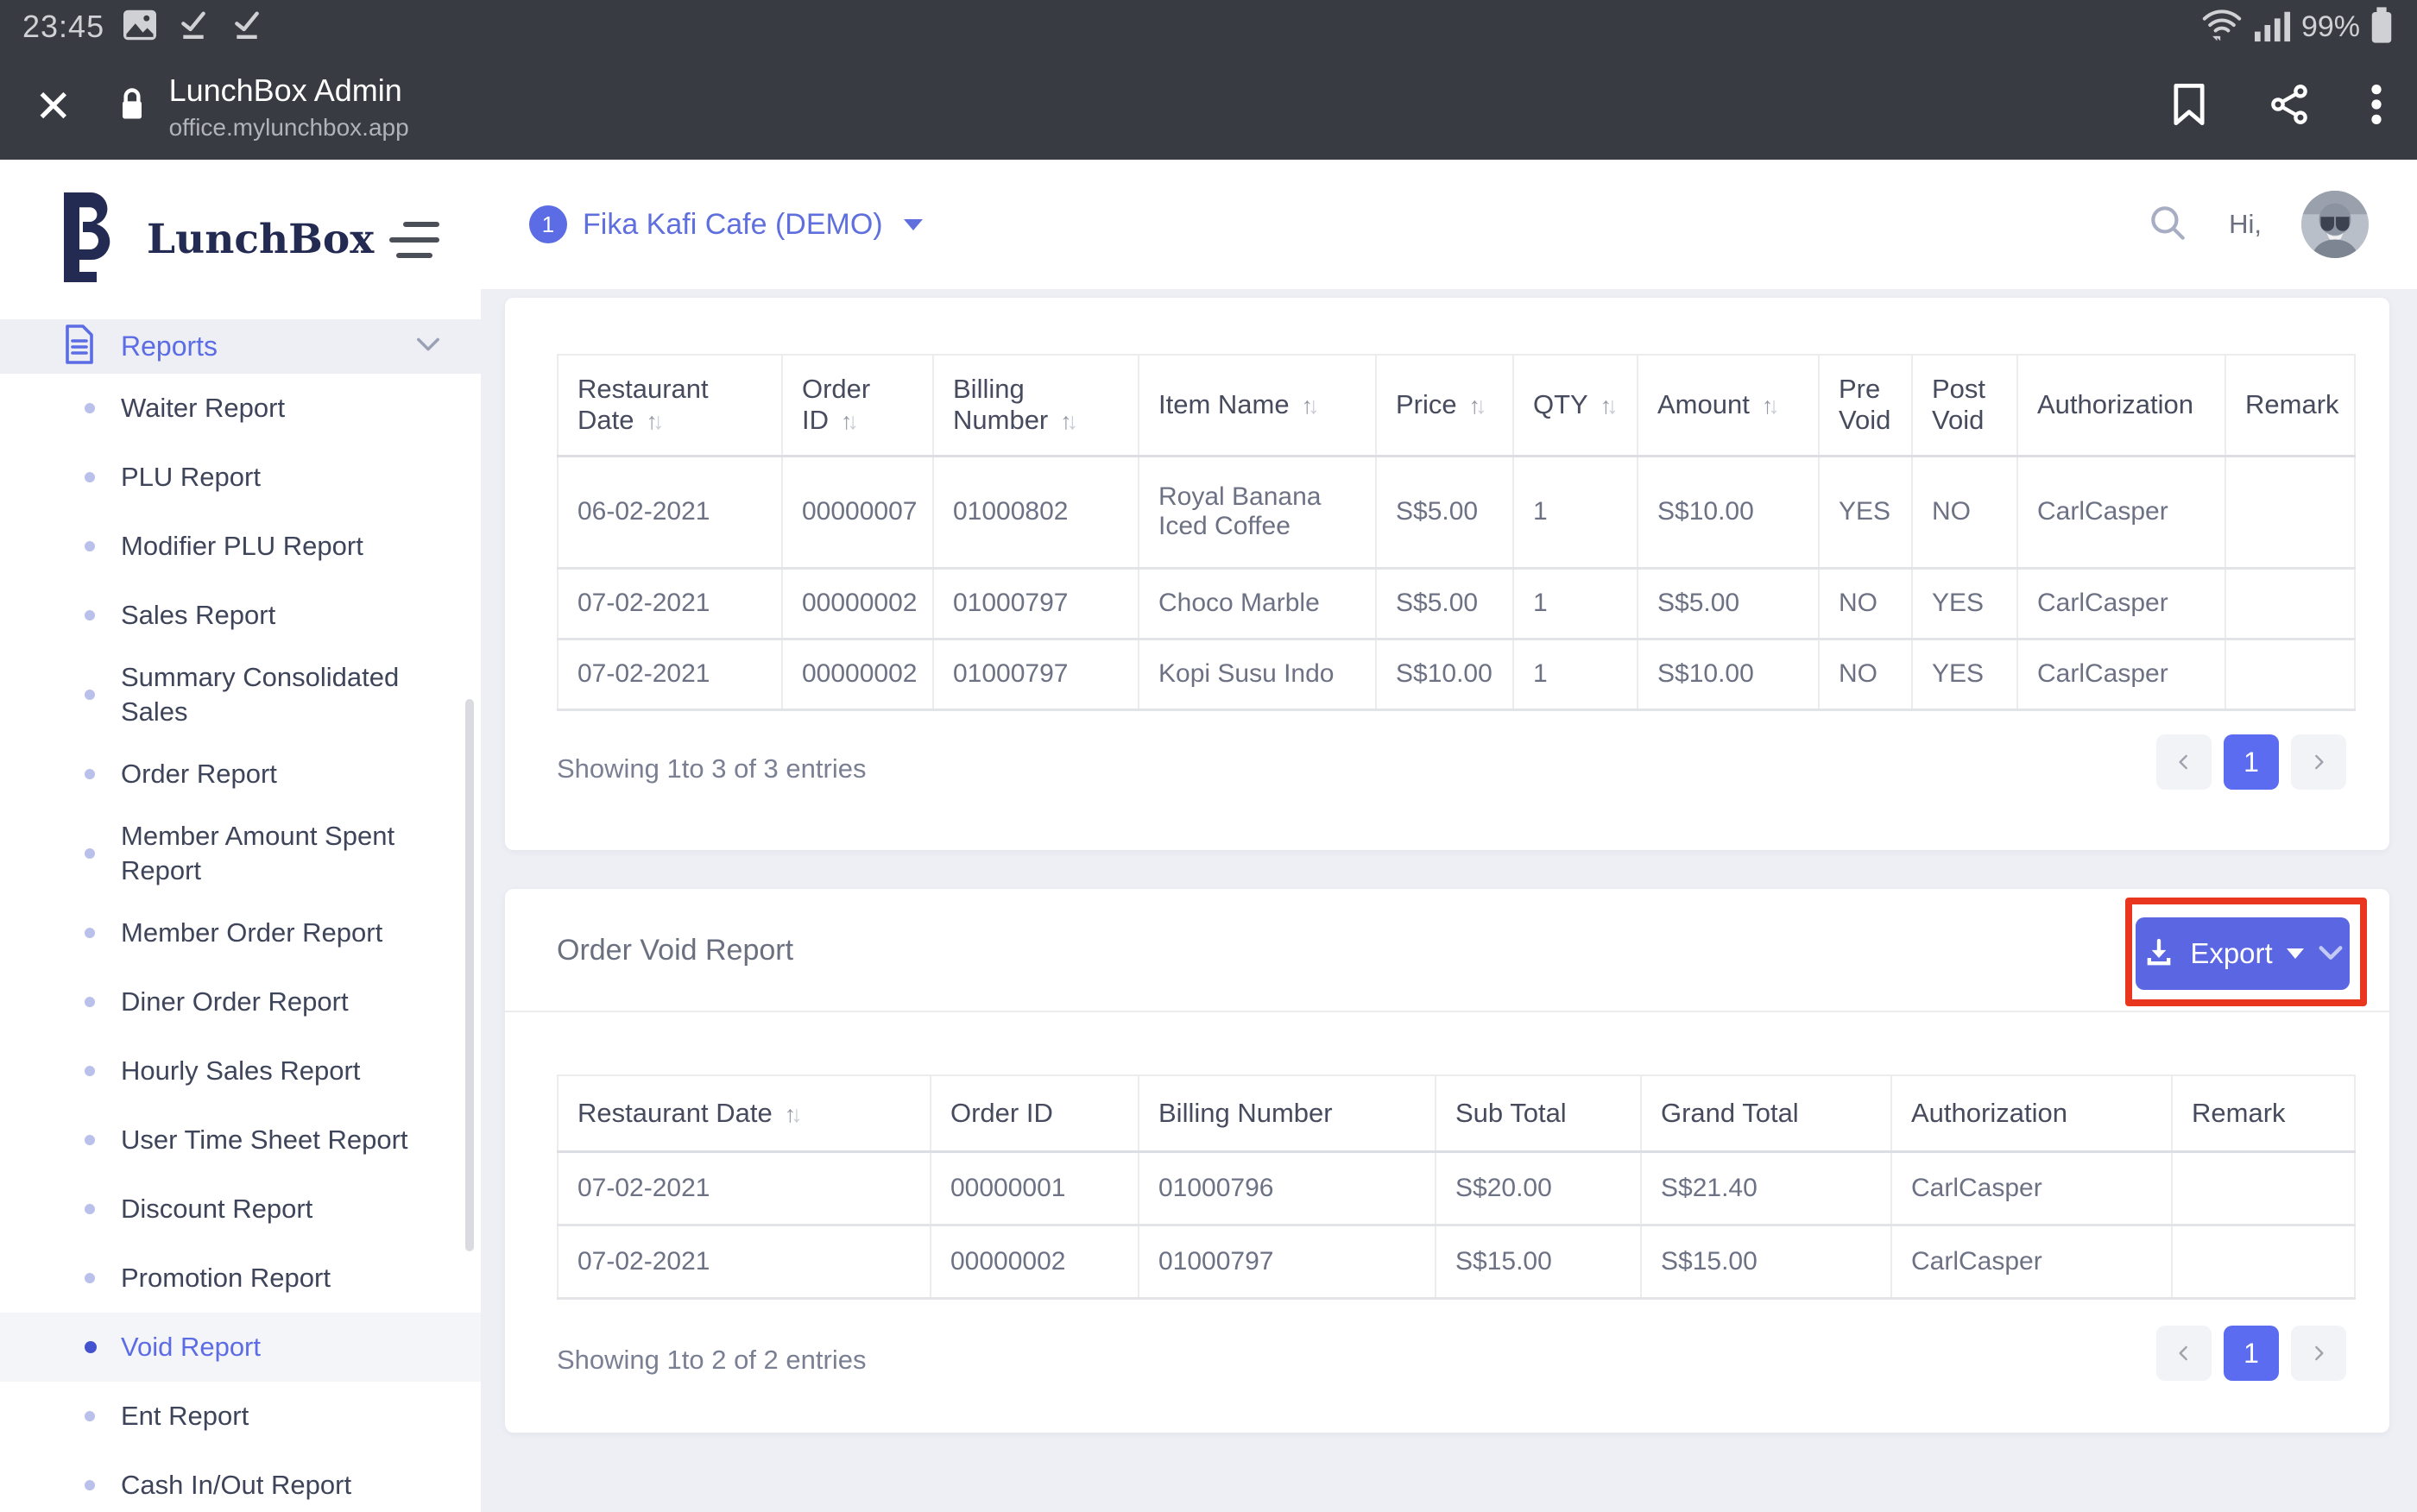 The image size is (2417, 1512). Describe the element at coordinates (1034, 1188) in the screenshot. I see `table-cell: 00000001` at that location.